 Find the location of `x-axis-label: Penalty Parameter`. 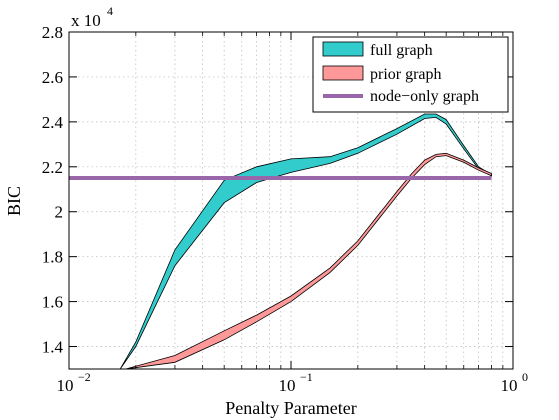

x-axis-label: Penalty Parameter is located at coordinates (290, 408).